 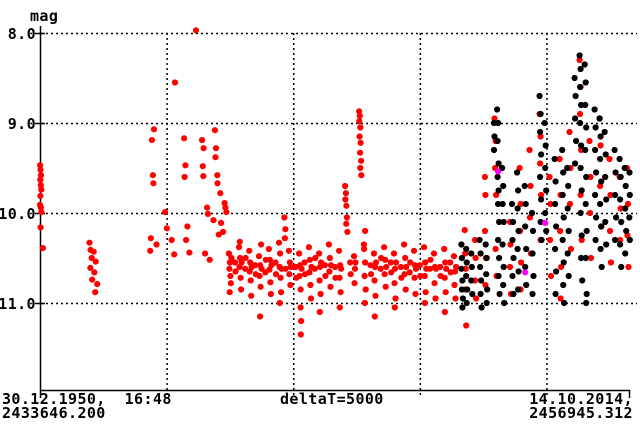 I want to click on x-max-date-label: 14.10.2014,, so click(x=581, y=399).